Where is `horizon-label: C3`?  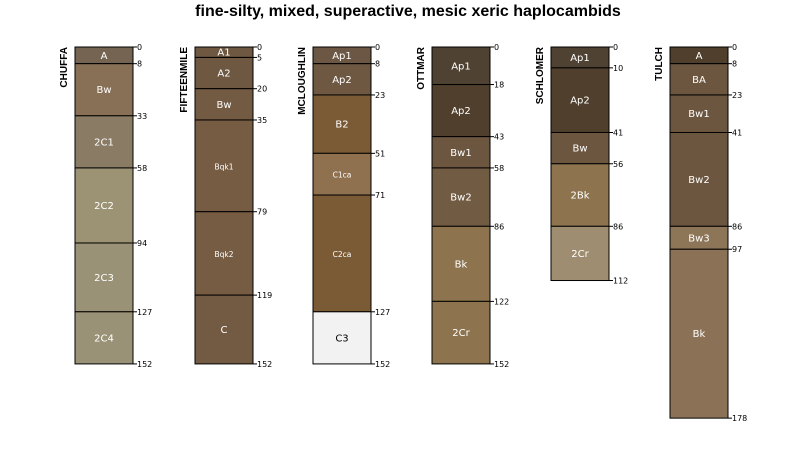
horizon-label: C3 is located at coordinates (341, 338).